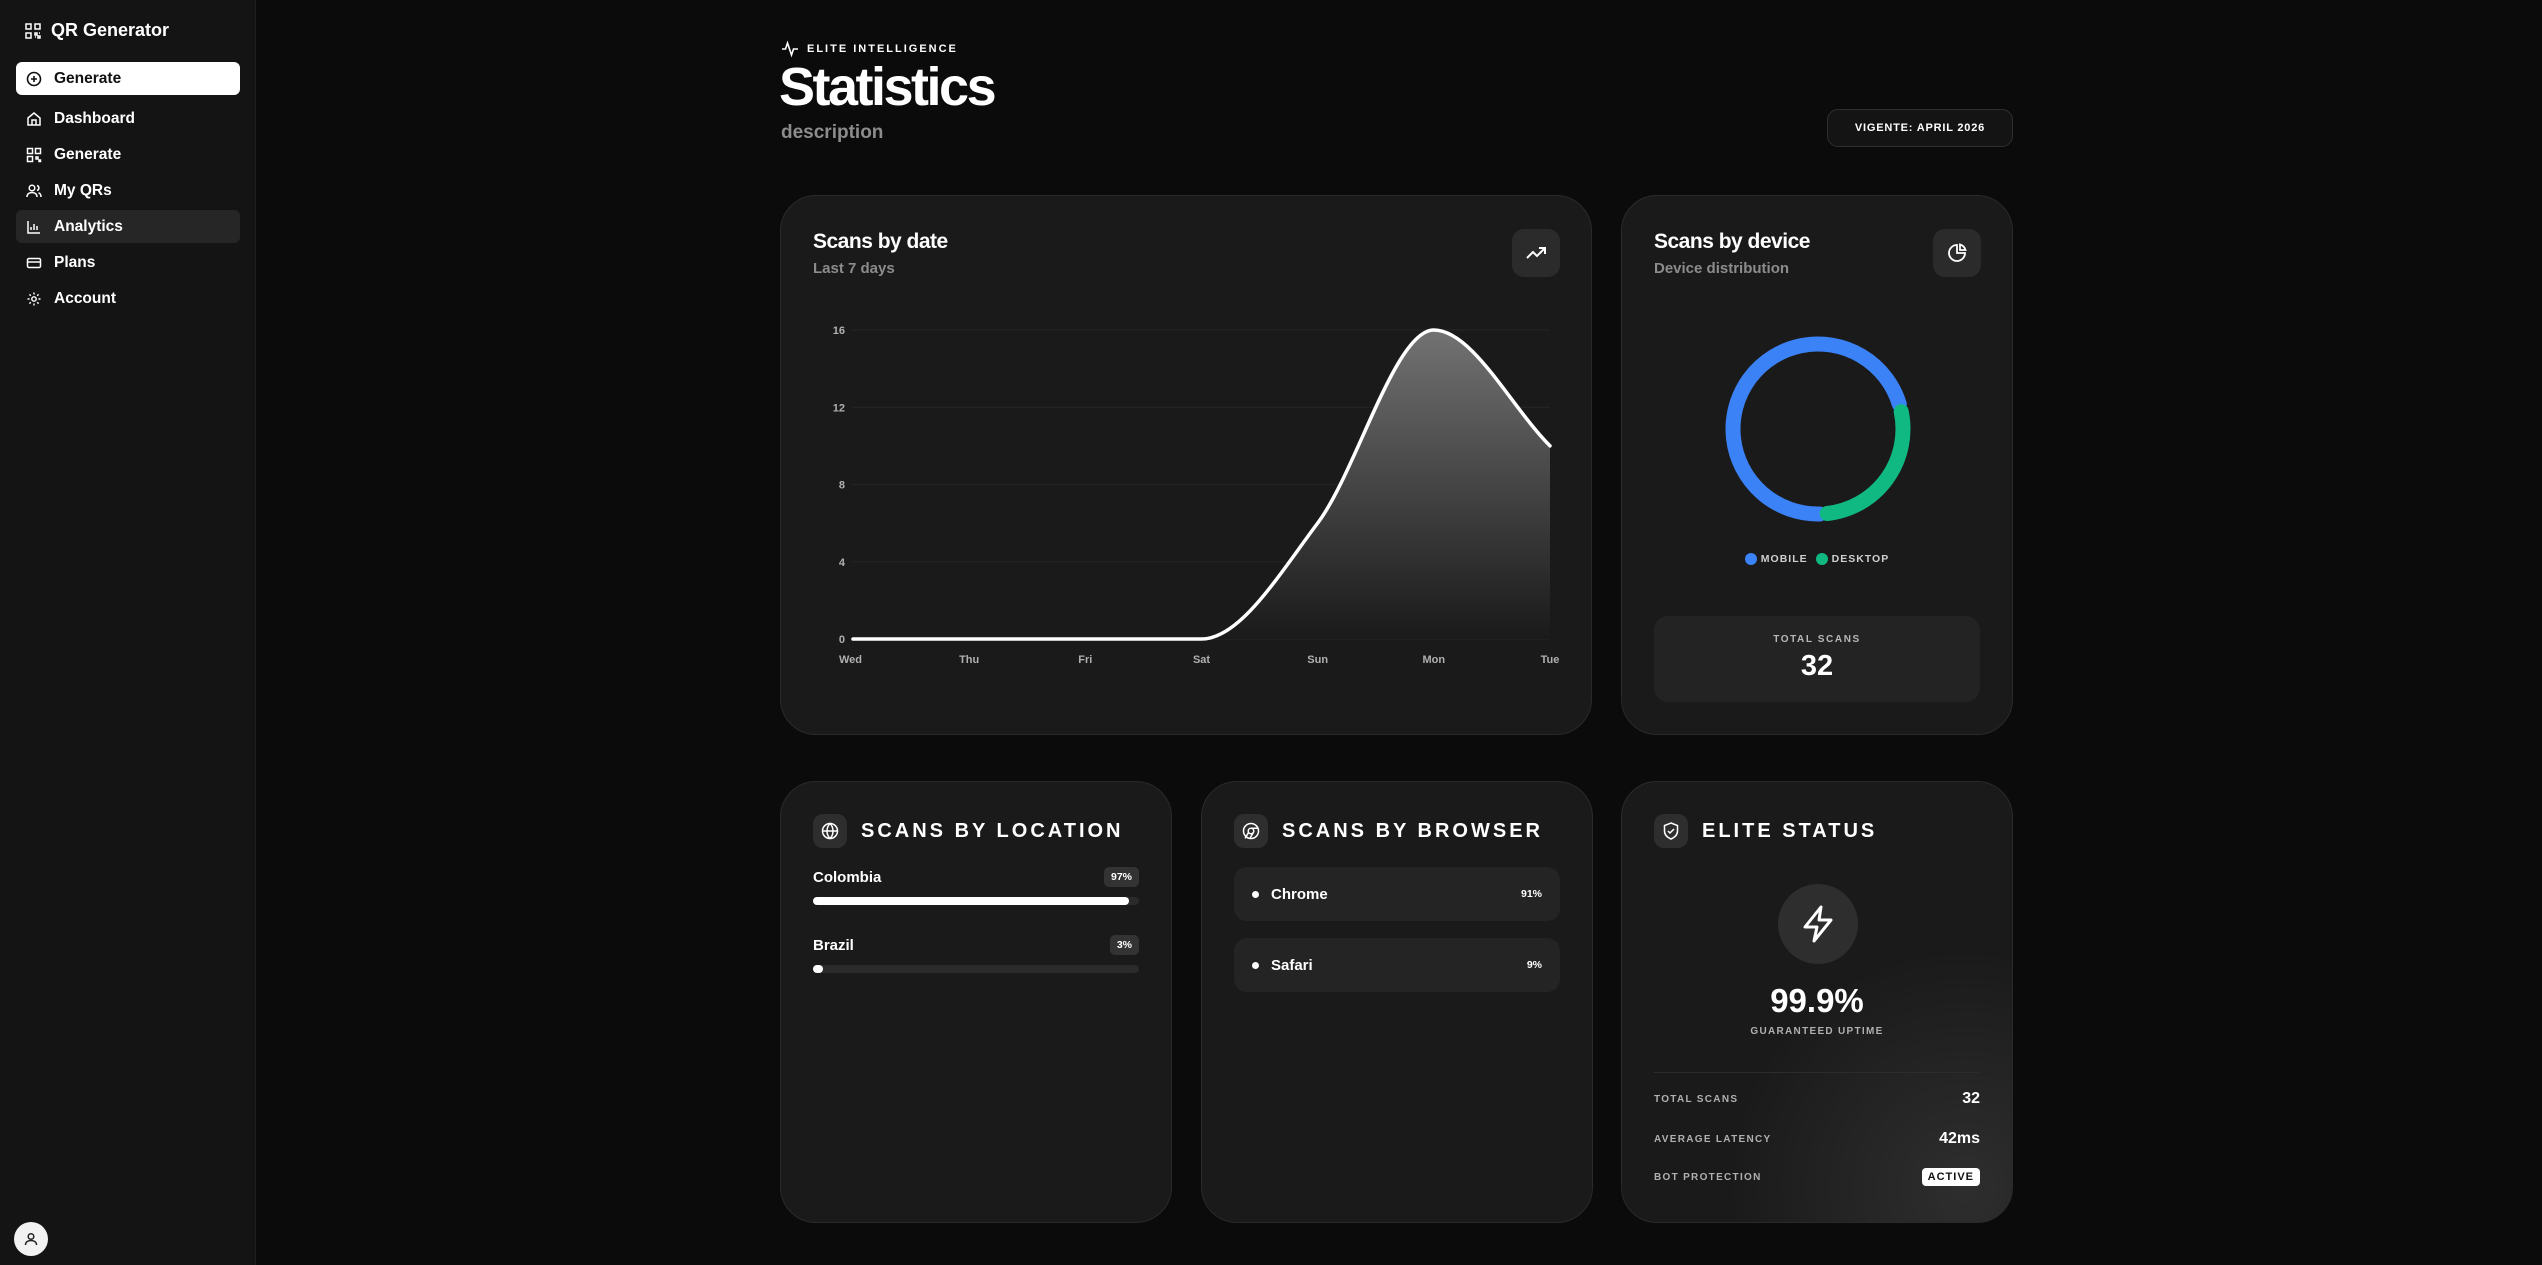 This screenshot has width=2542, height=1265. I want to click on location-item-brazil: Brazil 3%, so click(976, 954).